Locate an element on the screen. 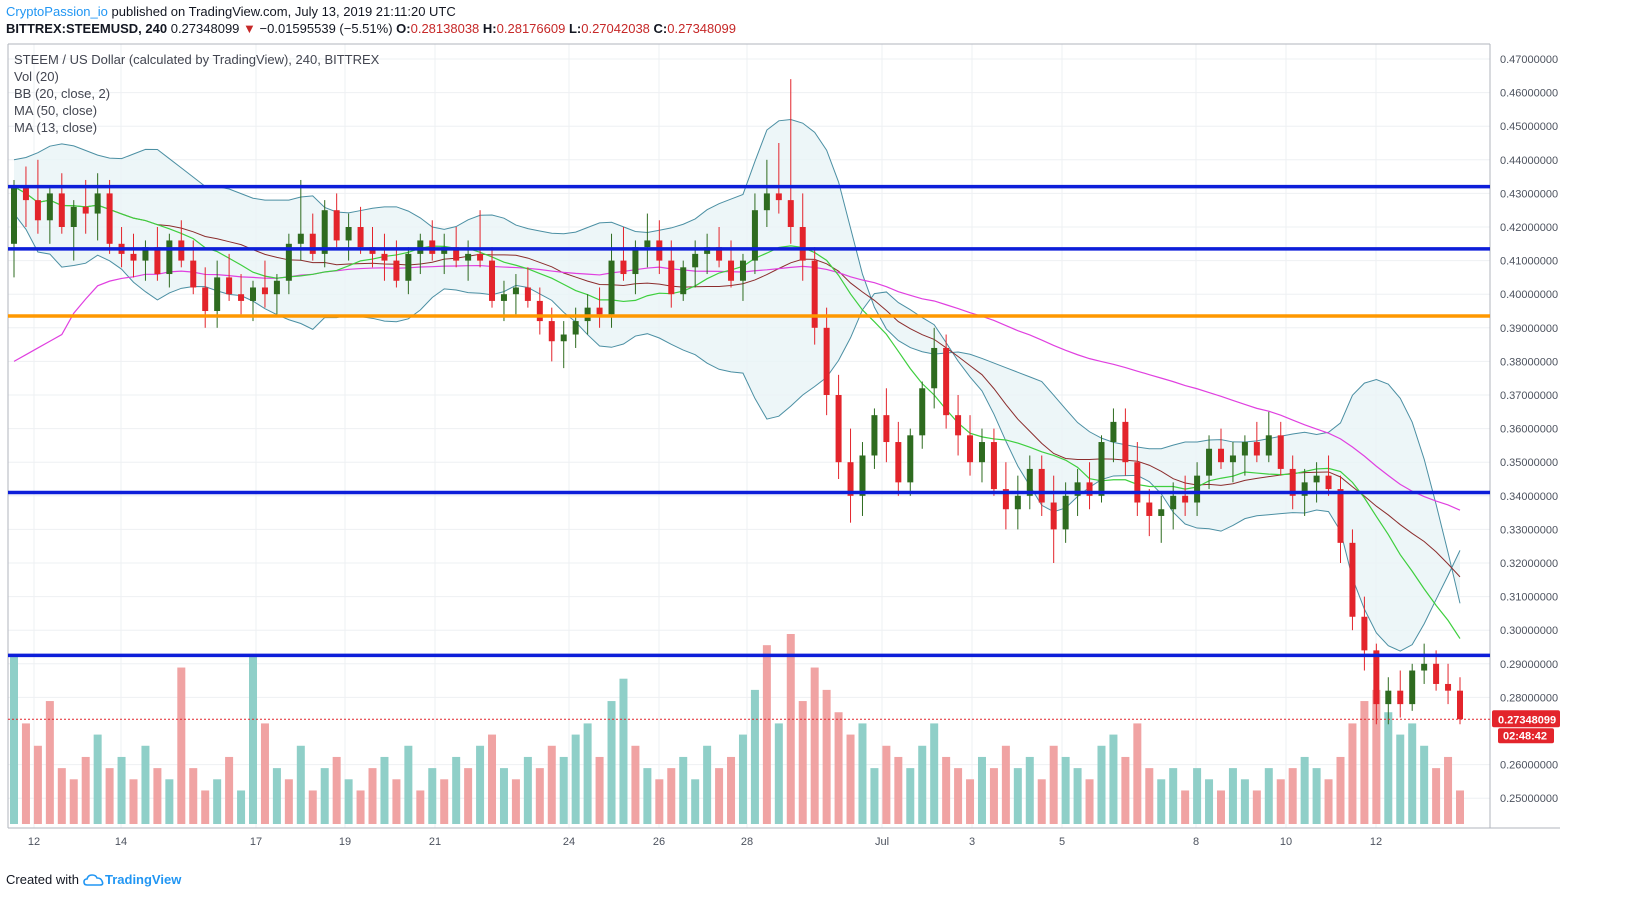  countdown-tag is located at coordinates (1526, 736).